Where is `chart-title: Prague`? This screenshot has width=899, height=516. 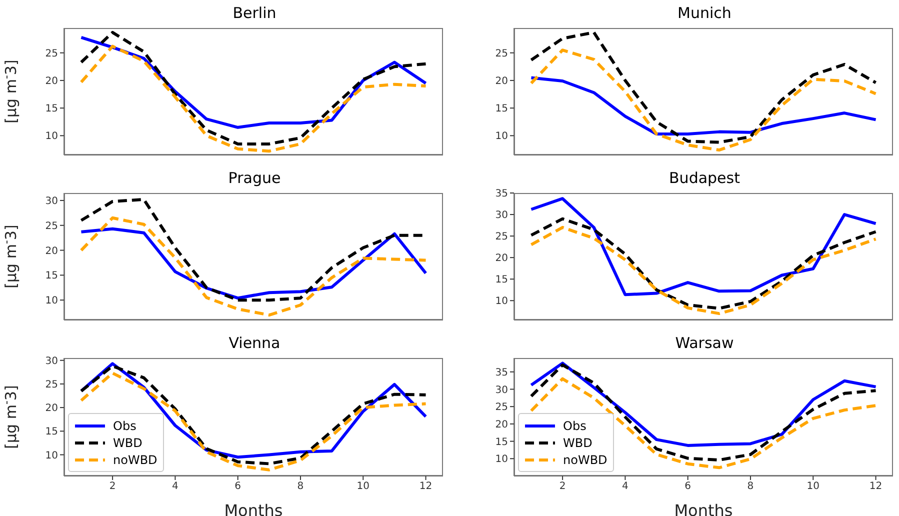 chart-title: Prague is located at coordinates (254, 177).